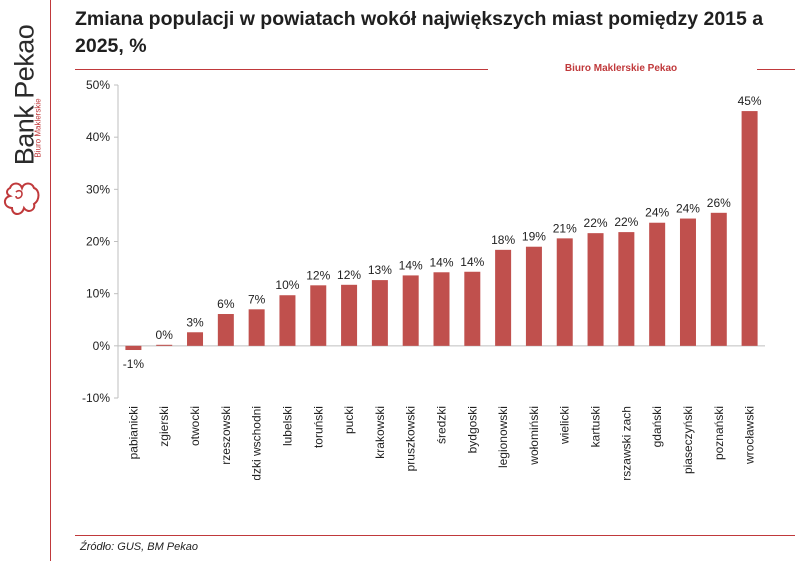 This screenshot has height=561, width=795. Describe the element at coordinates (565, 425) in the screenshot. I see `x-tick-label: wielicki` at that location.